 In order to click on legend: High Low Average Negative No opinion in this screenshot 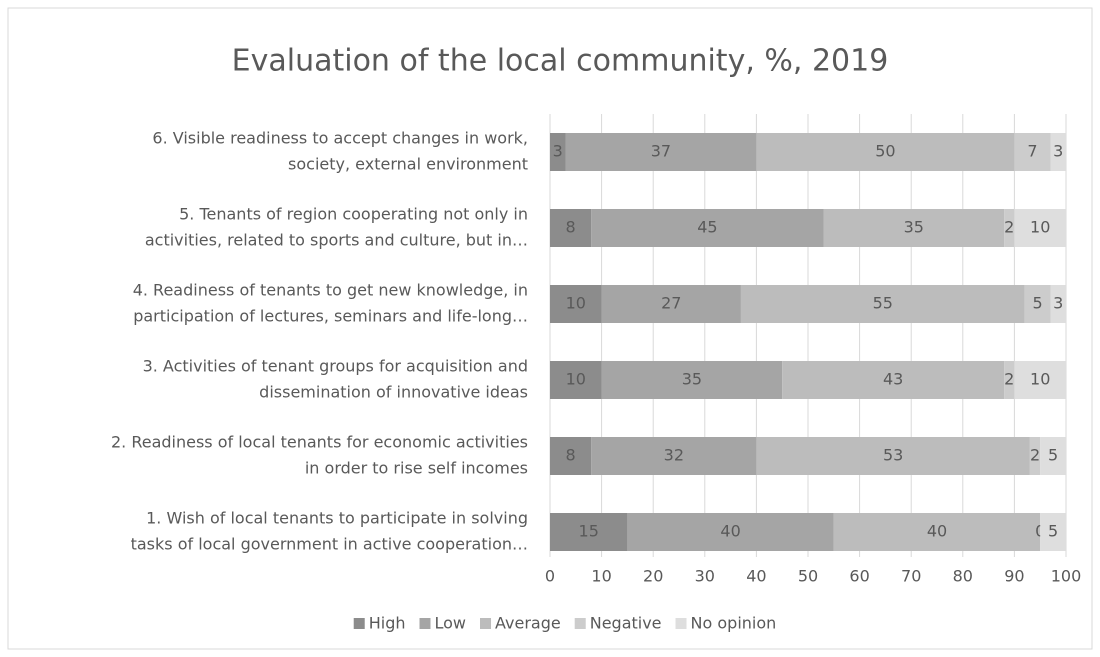, I will do `click(565, 623)`.